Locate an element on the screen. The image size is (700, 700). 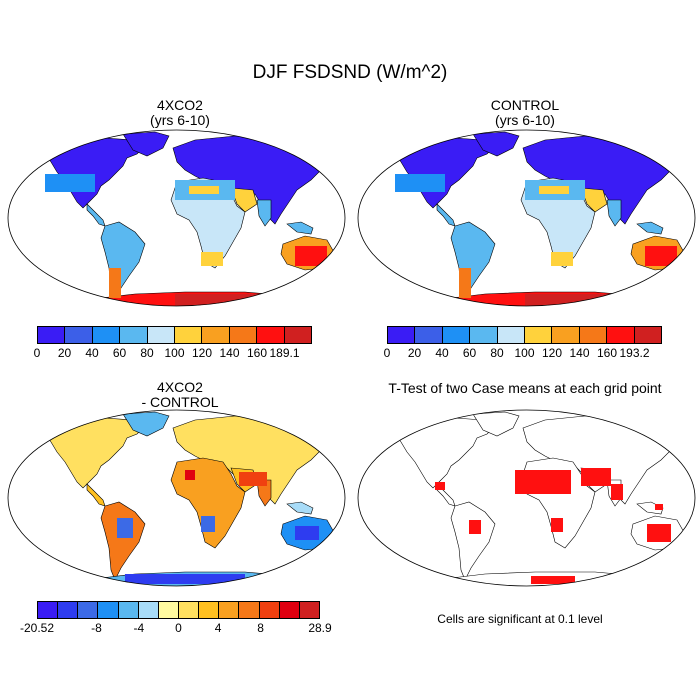
sig-south-america is located at coordinates (475, 527).